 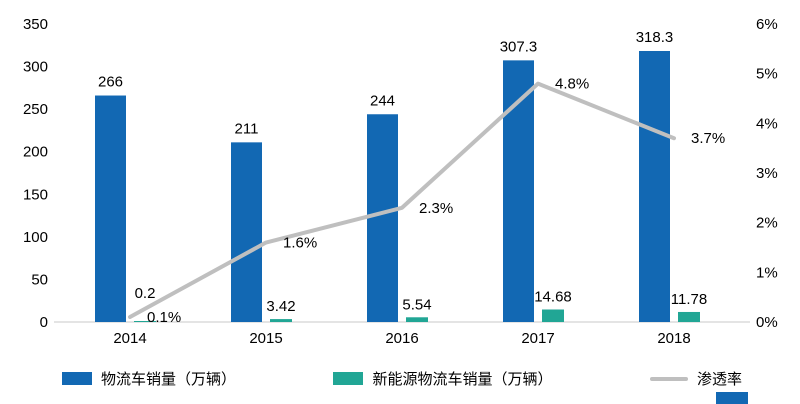 What do you see at coordinates (169, 379) in the screenshot?
I see `legend-label-logistics-truck-sales: 物流车销量（万辆）` at bounding box center [169, 379].